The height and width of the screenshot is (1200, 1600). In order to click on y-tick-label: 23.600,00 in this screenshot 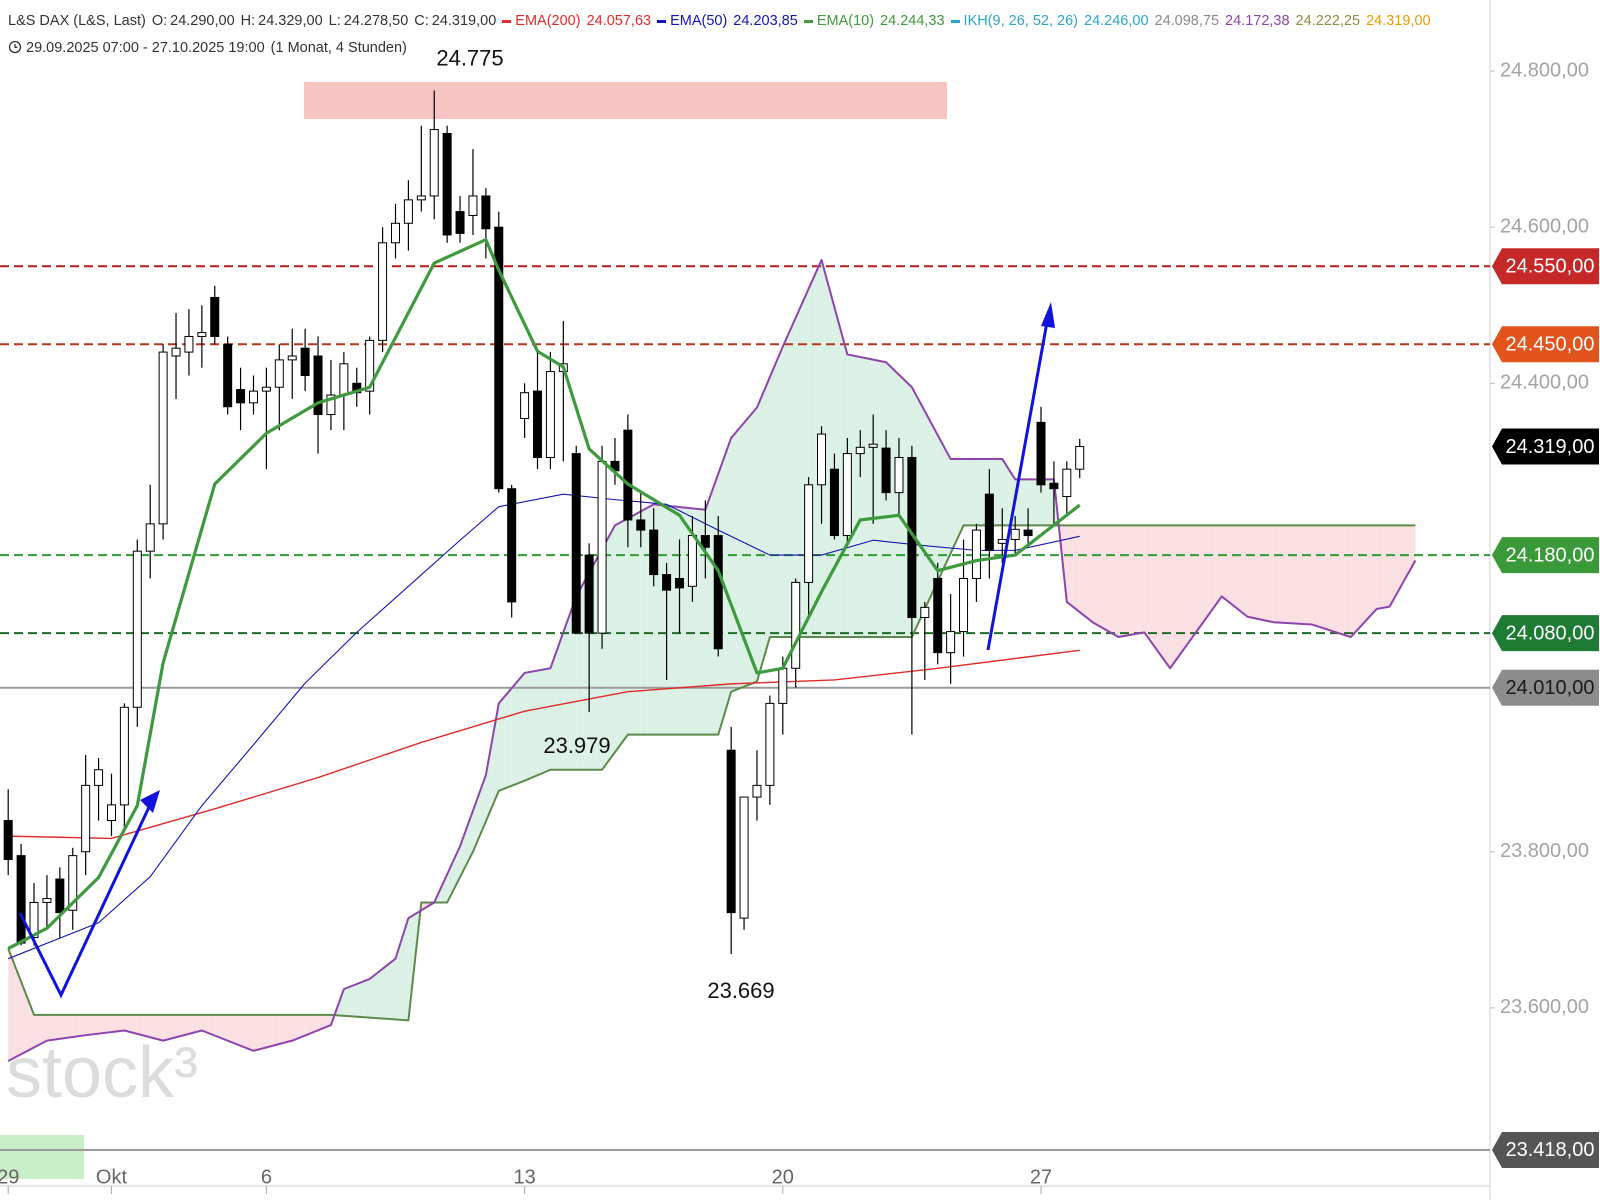, I will do `click(1544, 1007)`.